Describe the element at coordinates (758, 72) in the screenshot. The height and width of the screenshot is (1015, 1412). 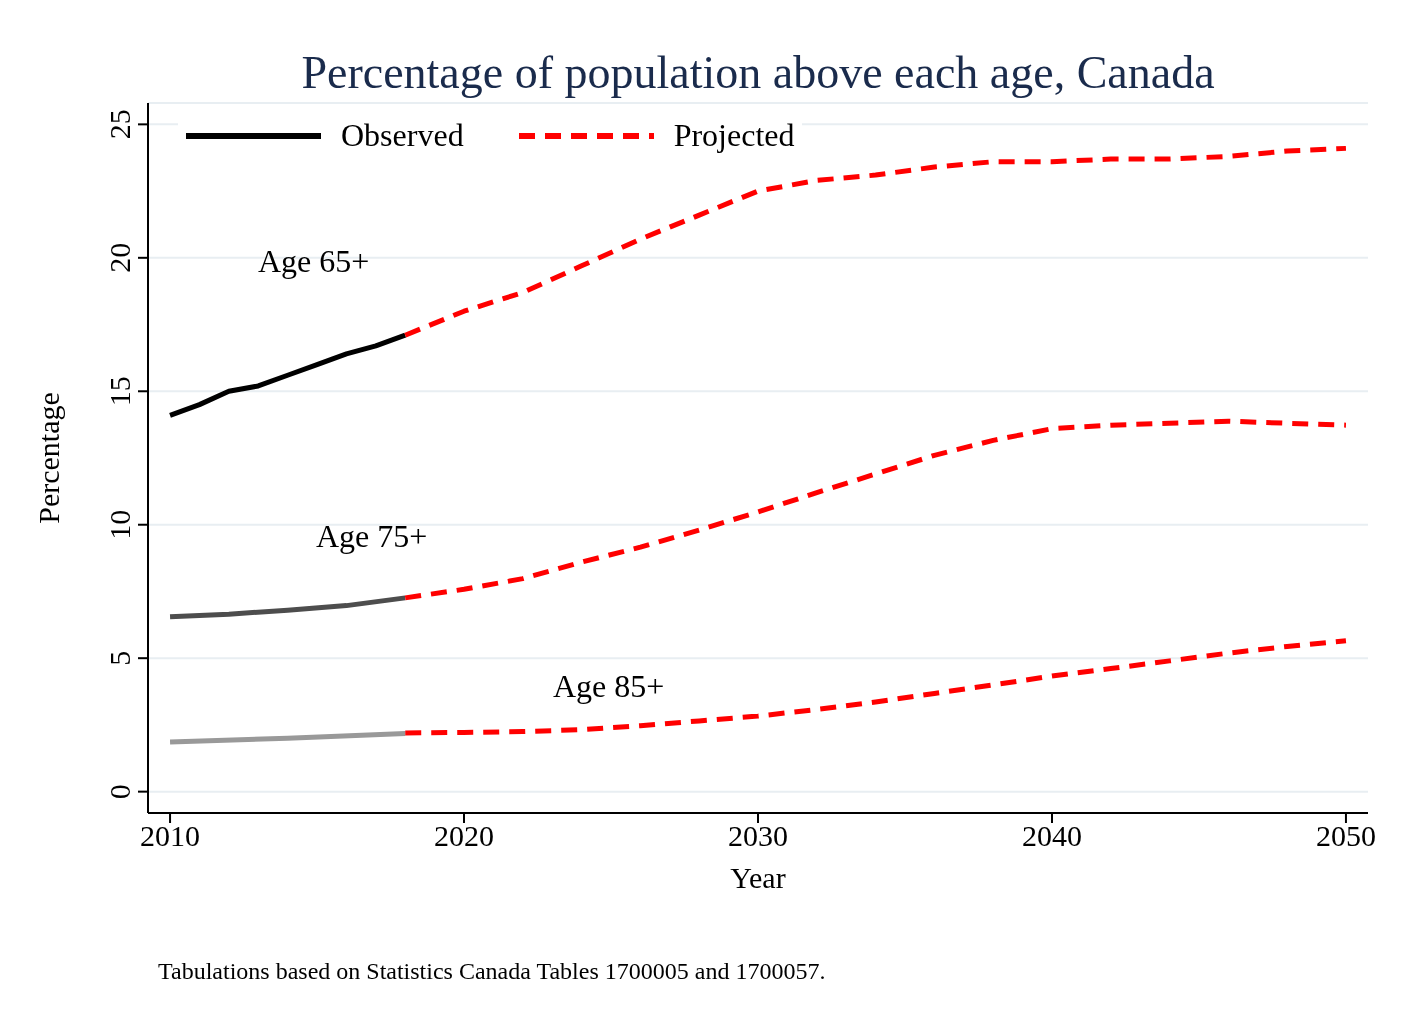
I see `chart-title: Percentage of population above each age, Canada` at that location.